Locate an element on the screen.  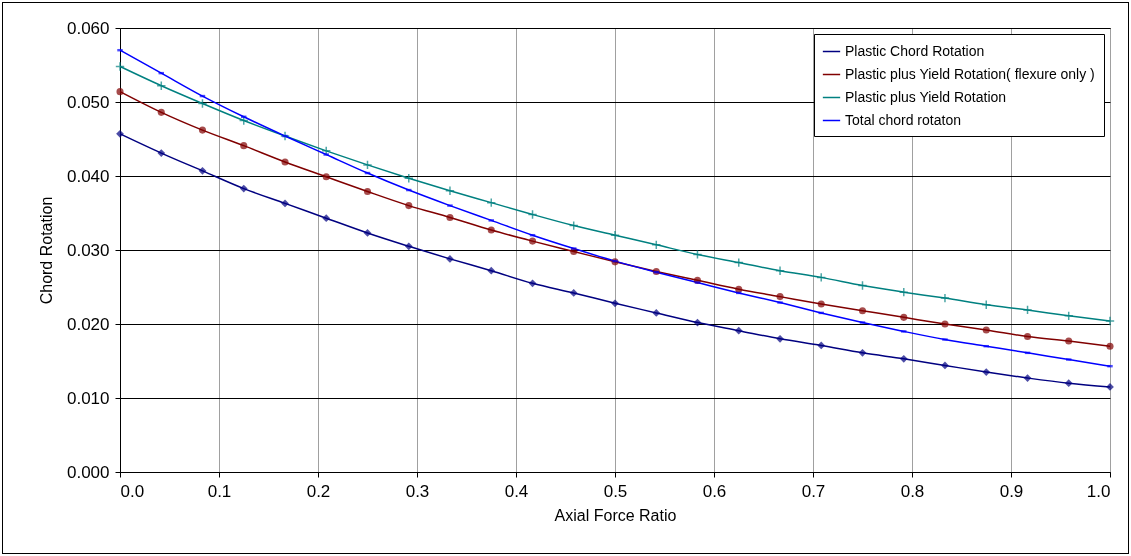
x-tick-label: 0.4 is located at coordinates (516, 491).